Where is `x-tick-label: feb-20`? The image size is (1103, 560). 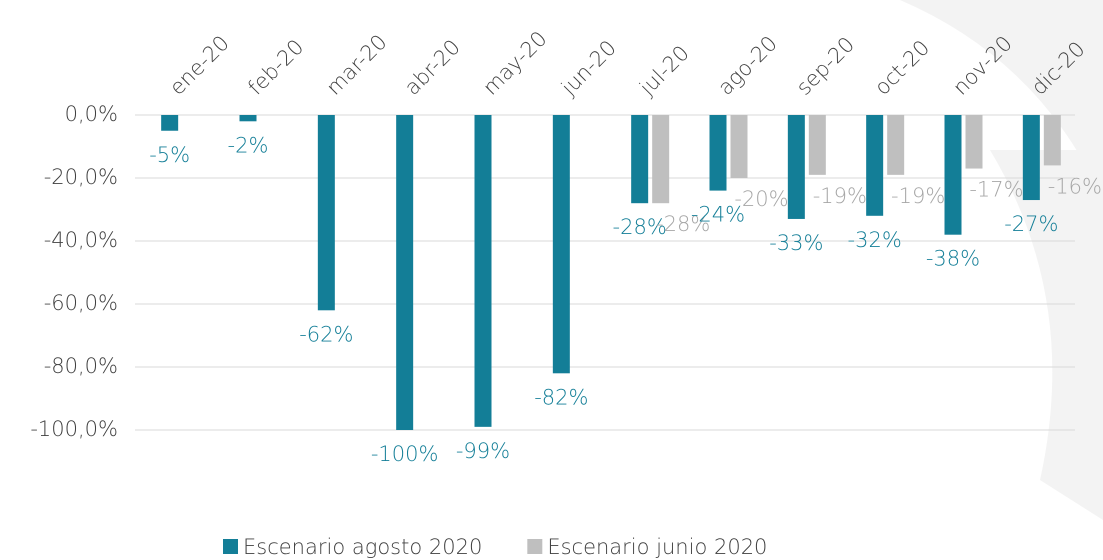
x-tick-label: feb-20 is located at coordinates (275, 67).